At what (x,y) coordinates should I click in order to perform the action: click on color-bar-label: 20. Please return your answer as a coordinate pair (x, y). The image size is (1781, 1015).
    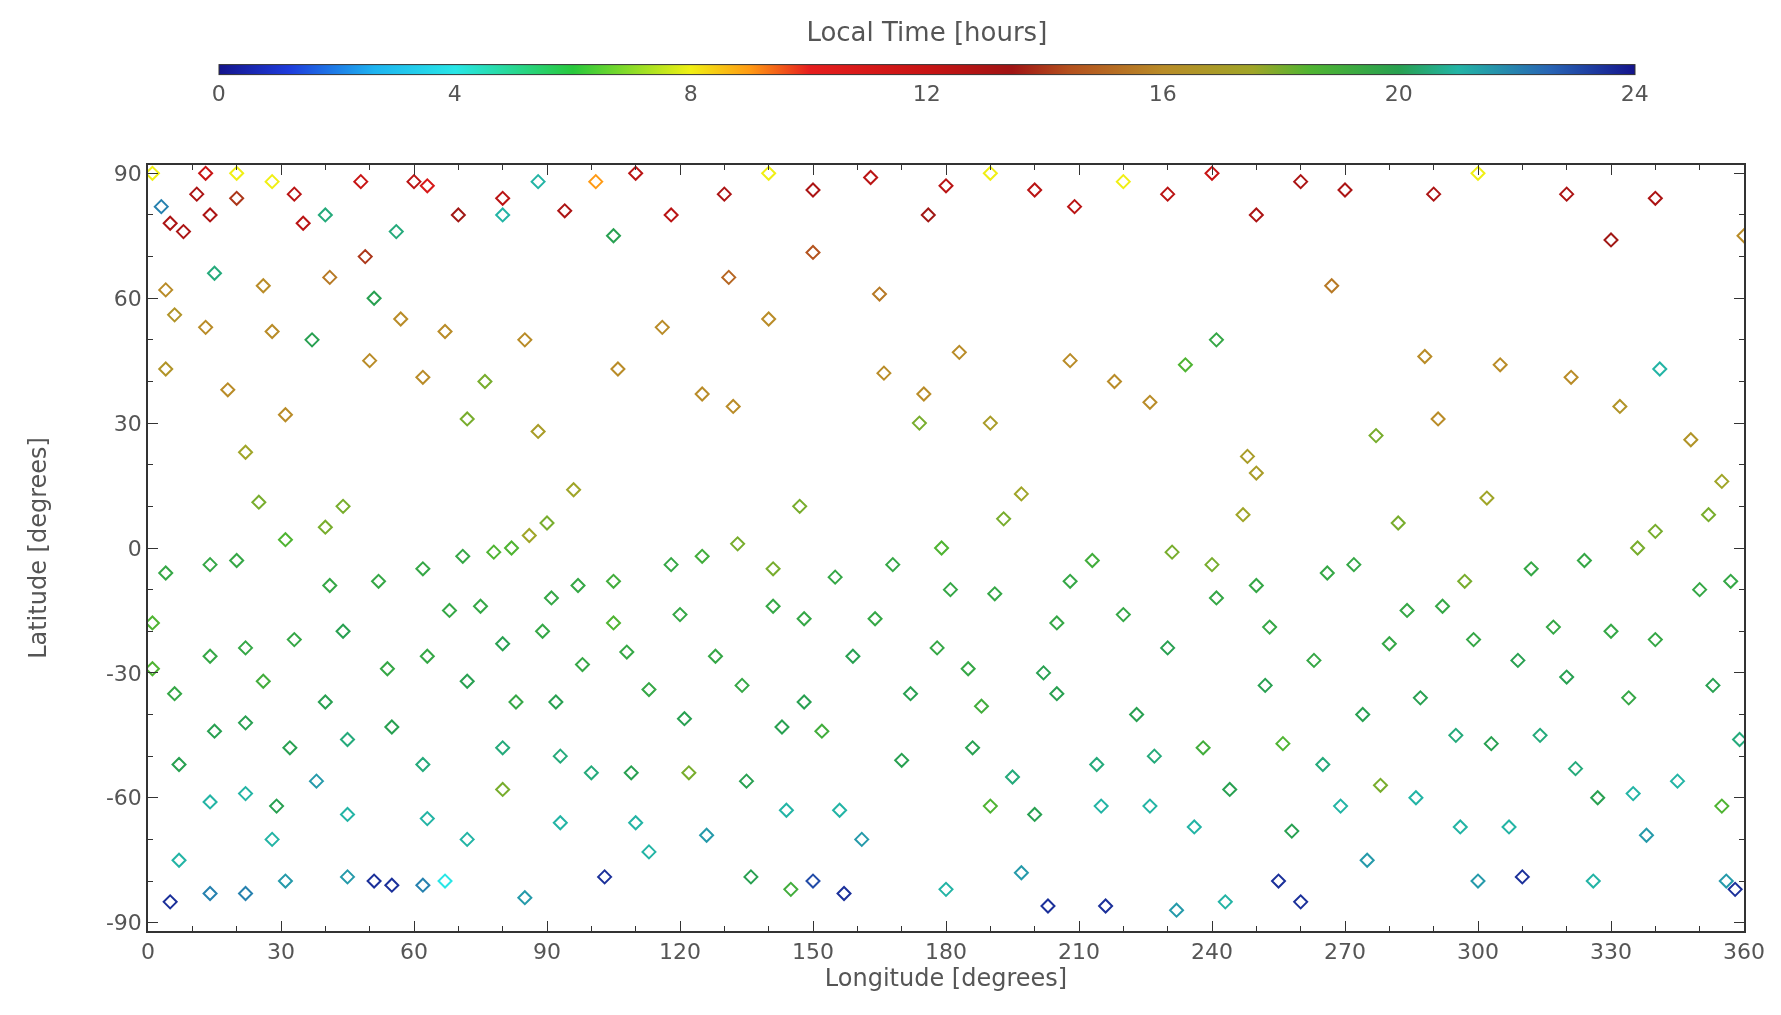
    Looking at the image, I should click on (1398, 93).